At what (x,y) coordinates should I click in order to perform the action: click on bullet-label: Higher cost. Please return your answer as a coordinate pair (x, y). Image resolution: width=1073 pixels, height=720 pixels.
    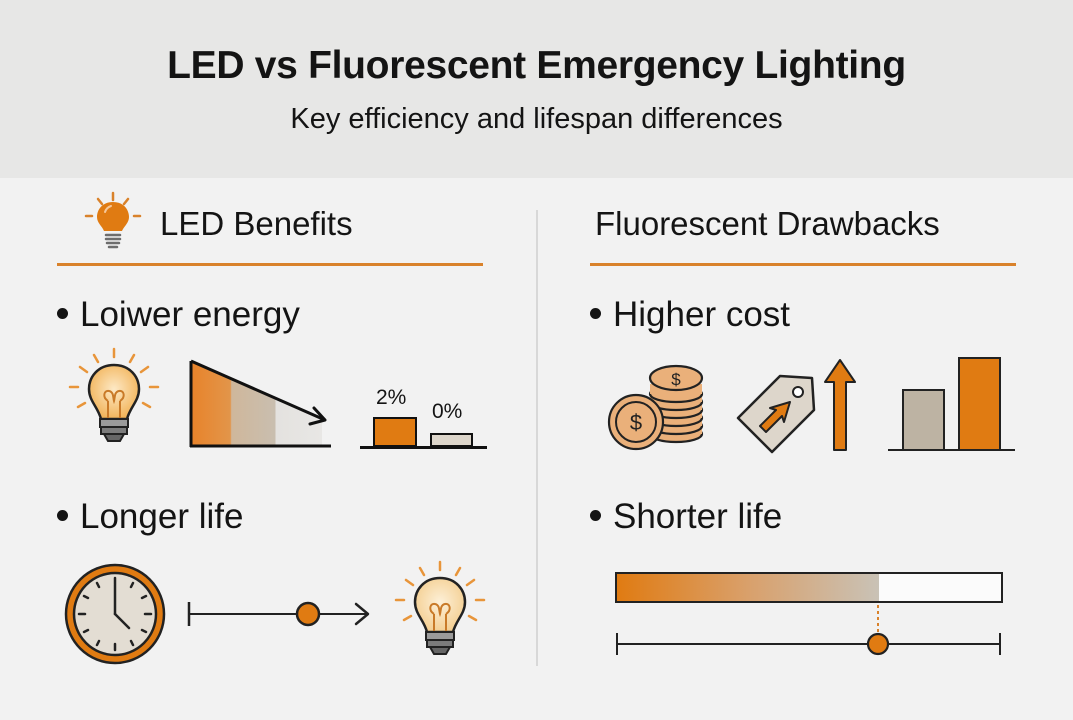
    Looking at the image, I should click on (702, 314).